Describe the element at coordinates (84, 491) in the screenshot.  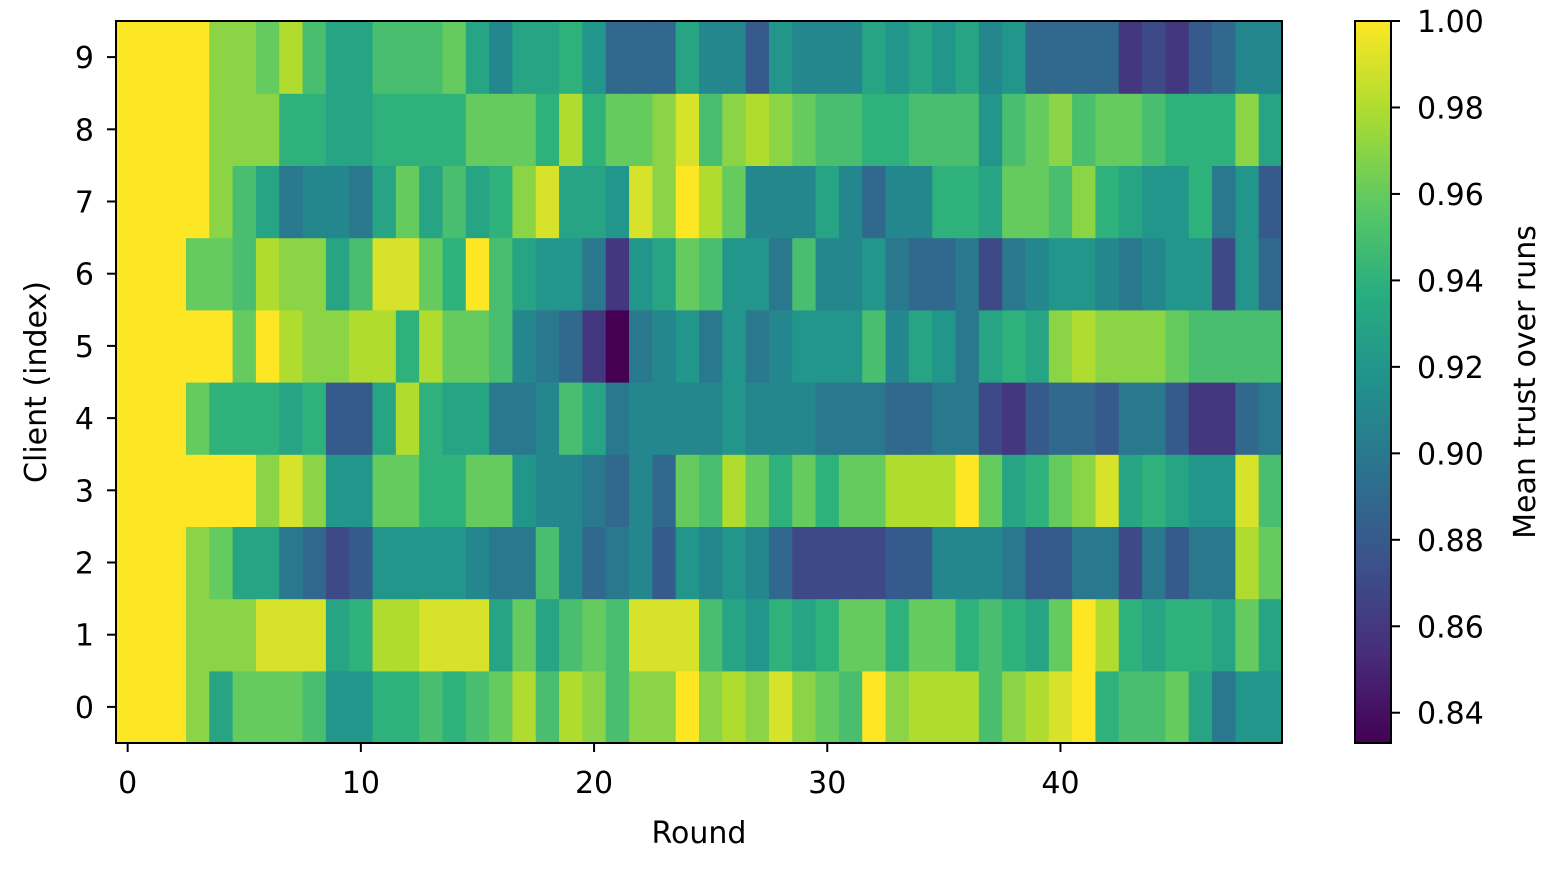
I see `y-tick-label: 3` at that location.